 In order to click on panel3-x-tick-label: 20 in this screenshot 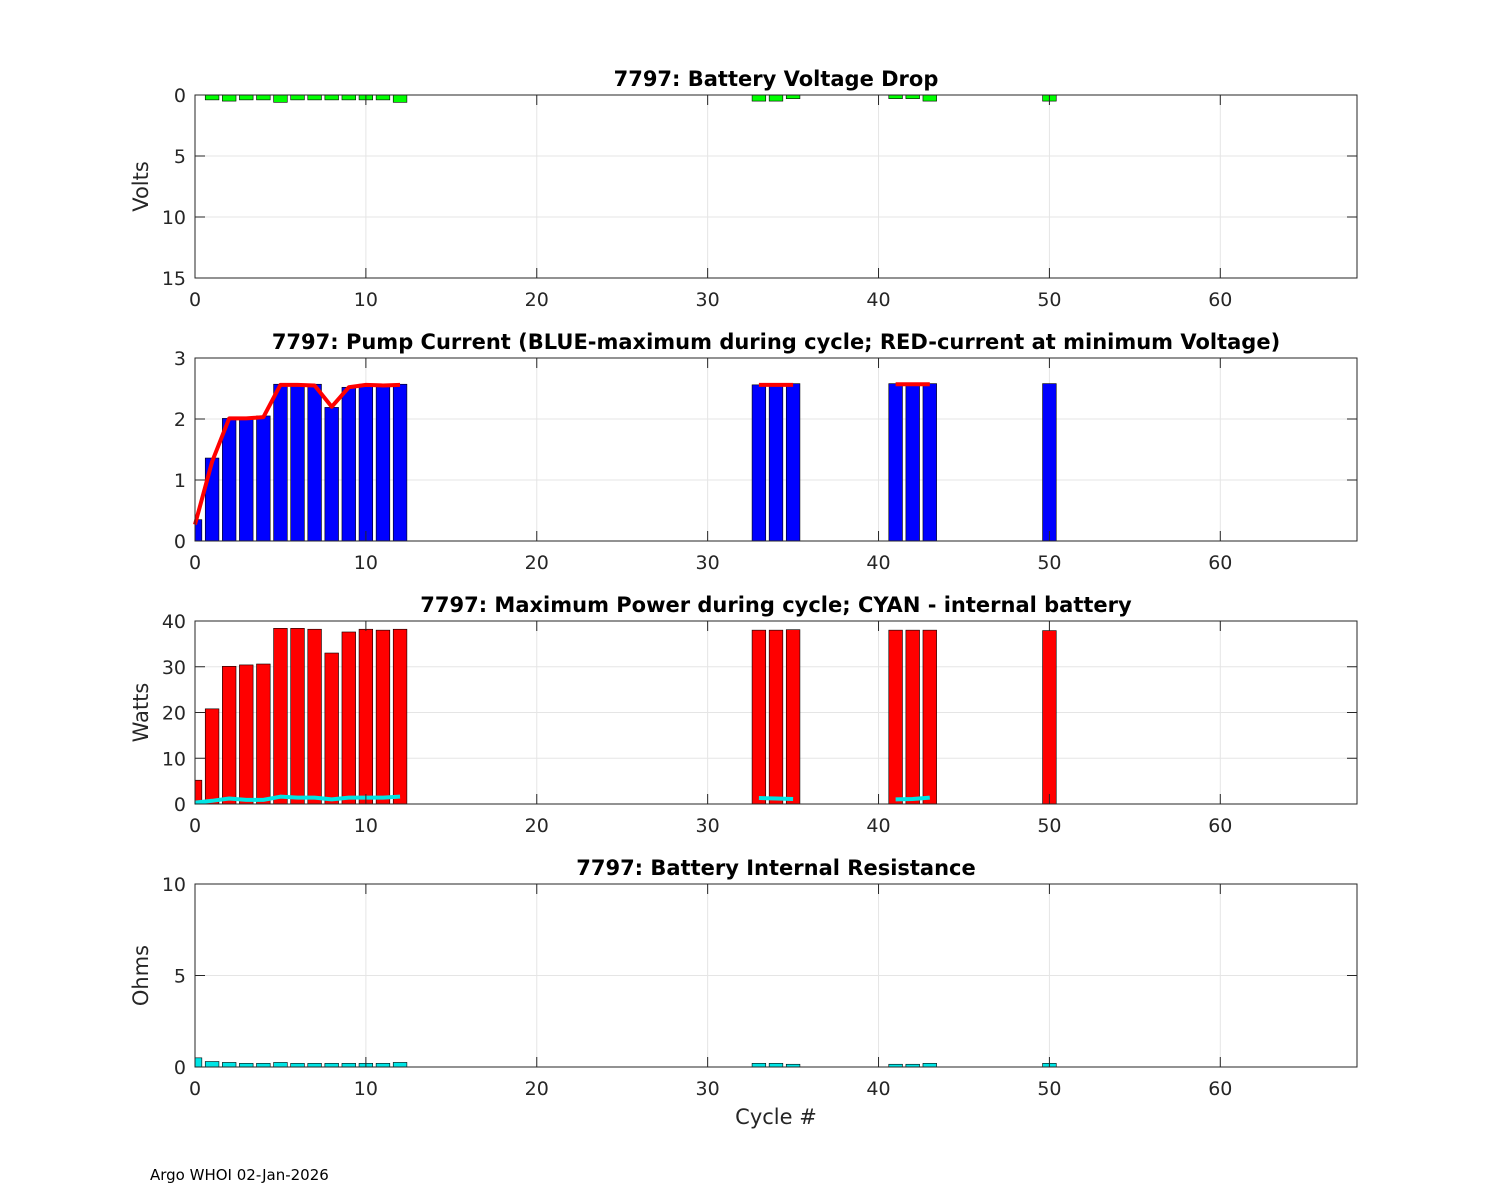, I will do `click(537, 826)`.